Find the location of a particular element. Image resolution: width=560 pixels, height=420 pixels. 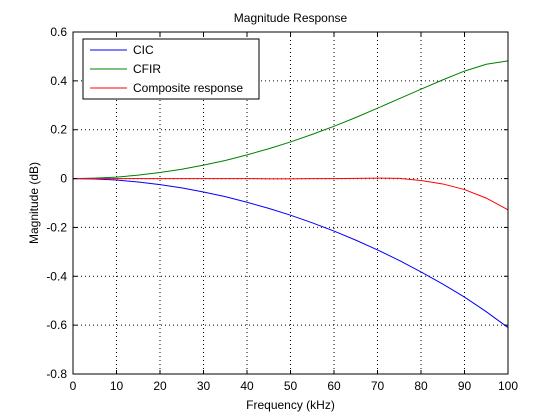

chart-title: Magnitude Response is located at coordinates (291, 18).